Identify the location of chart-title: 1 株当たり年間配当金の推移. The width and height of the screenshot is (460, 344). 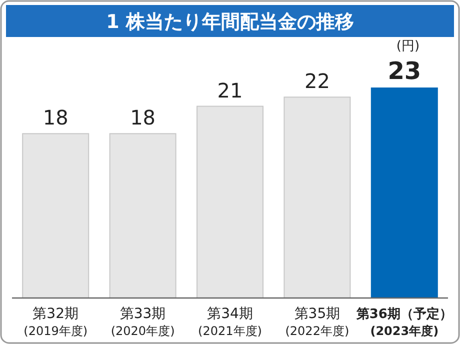
(230, 22).